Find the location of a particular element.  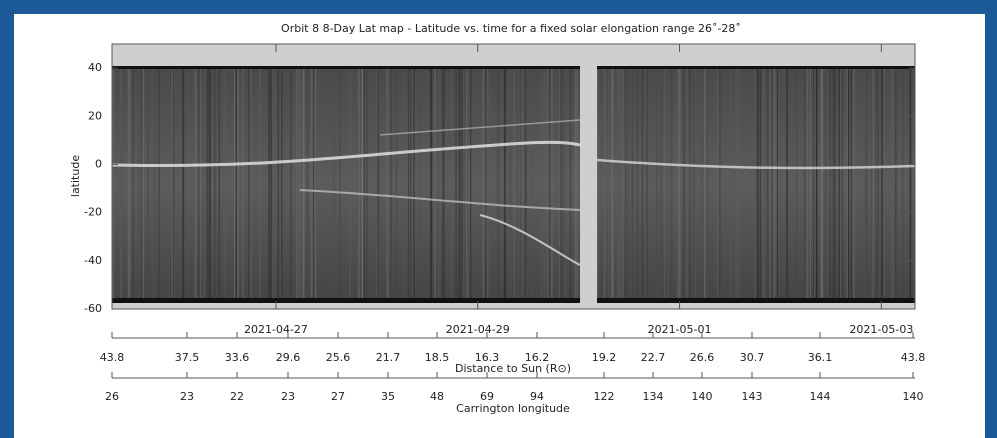

secondary-tick-label: 48 is located at coordinates (437, 396).